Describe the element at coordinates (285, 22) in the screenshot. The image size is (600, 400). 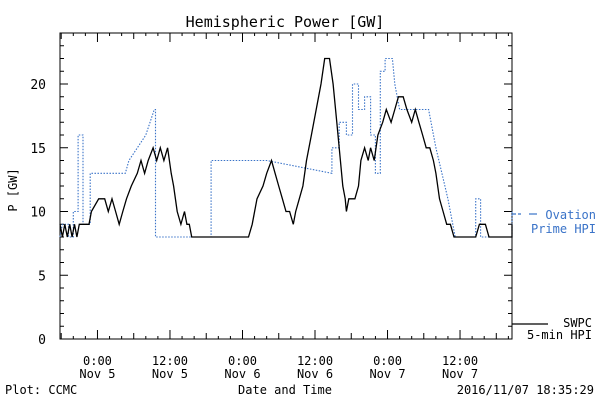
I see `chart-title: Hemispheric Power [GW]` at that location.